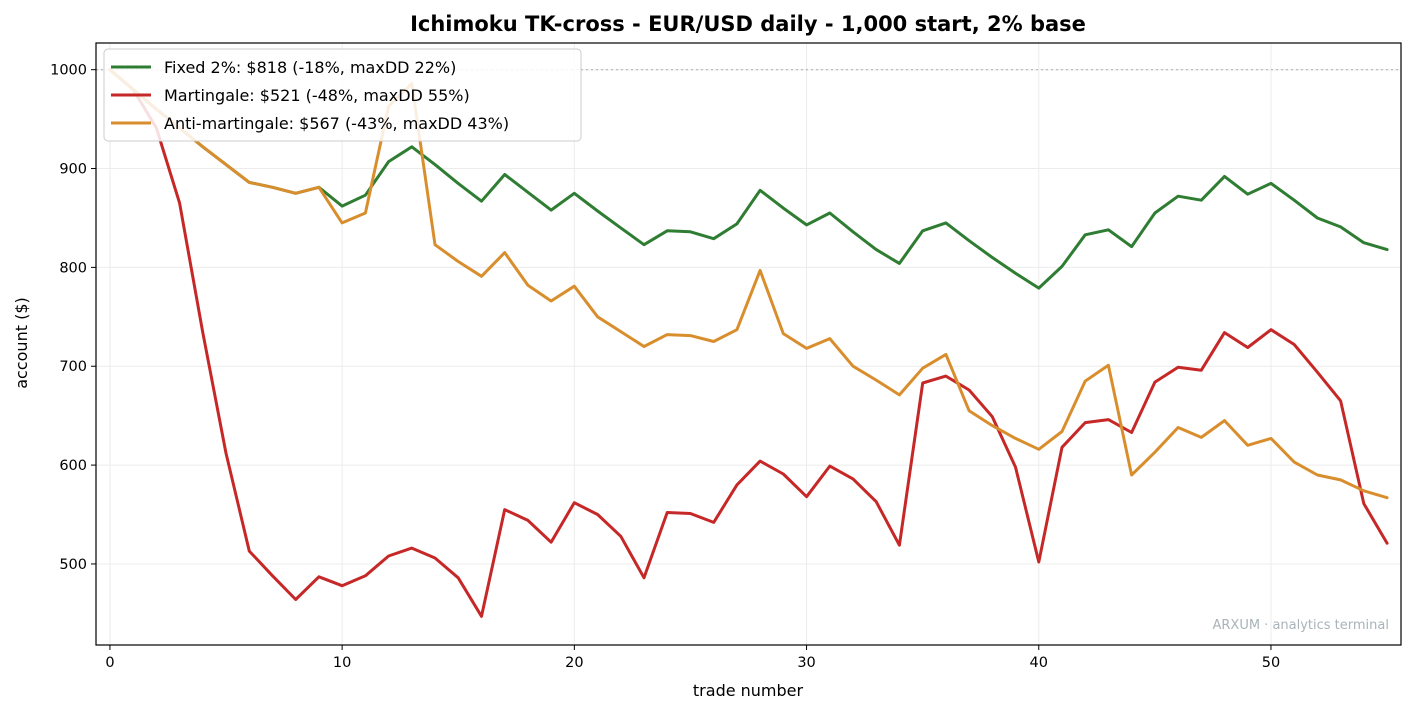 The height and width of the screenshot is (714, 1413). I want to click on y-tick-label: 800, so click(73, 268).